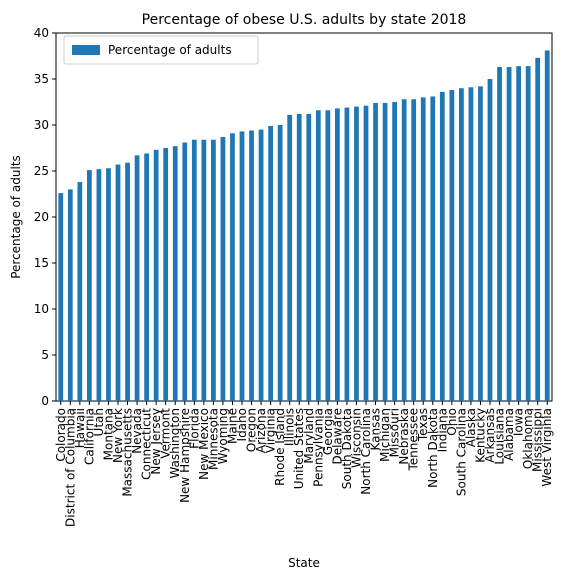 The image size is (565, 583). What do you see at coordinates (547, 447) in the screenshot?
I see `x-tick-label: West Virginia` at bounding box center [547, 447].